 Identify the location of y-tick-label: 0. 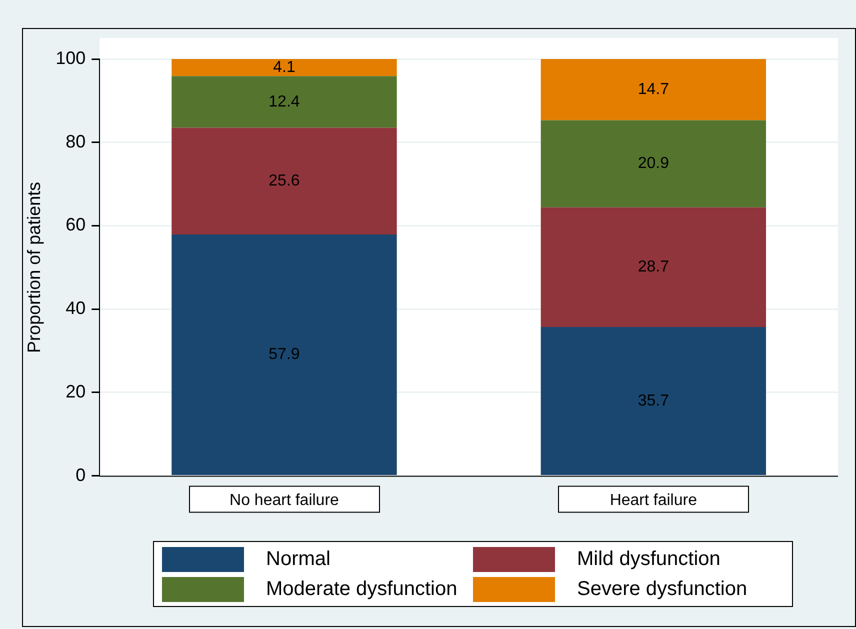
(81, 474).